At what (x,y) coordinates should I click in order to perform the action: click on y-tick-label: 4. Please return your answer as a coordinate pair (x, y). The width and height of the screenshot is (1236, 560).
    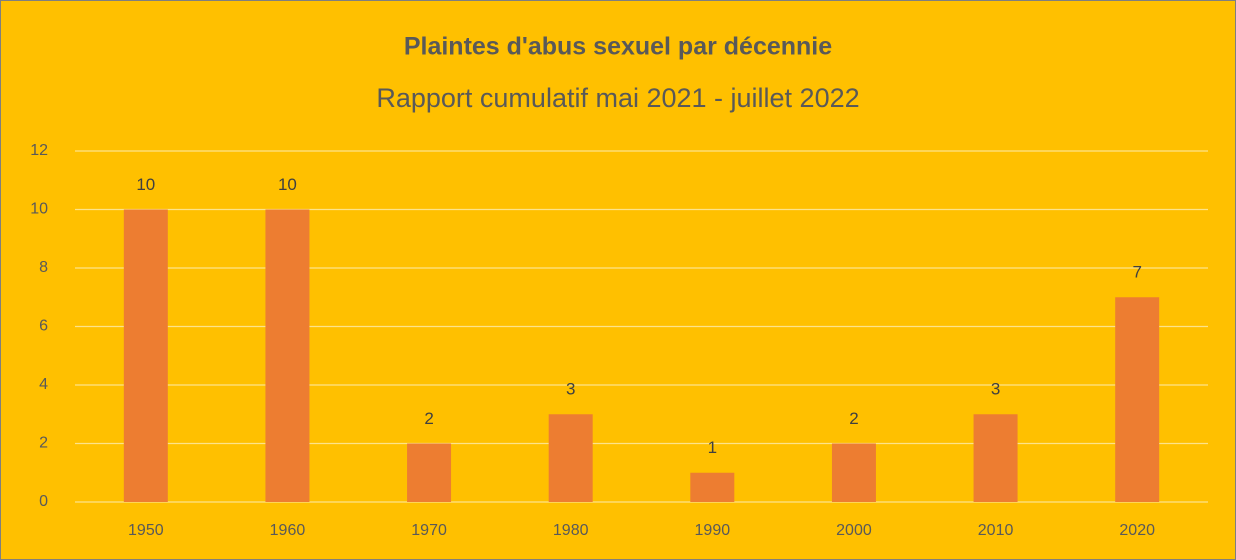
    Looking at the image, I should click on (43, 384).